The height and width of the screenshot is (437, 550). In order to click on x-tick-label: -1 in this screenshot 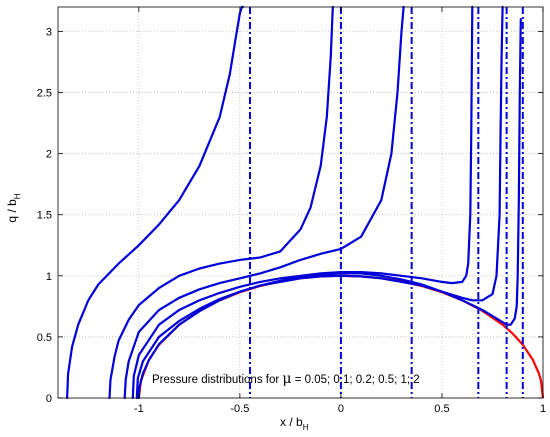, I will do `click(139, 409)`.